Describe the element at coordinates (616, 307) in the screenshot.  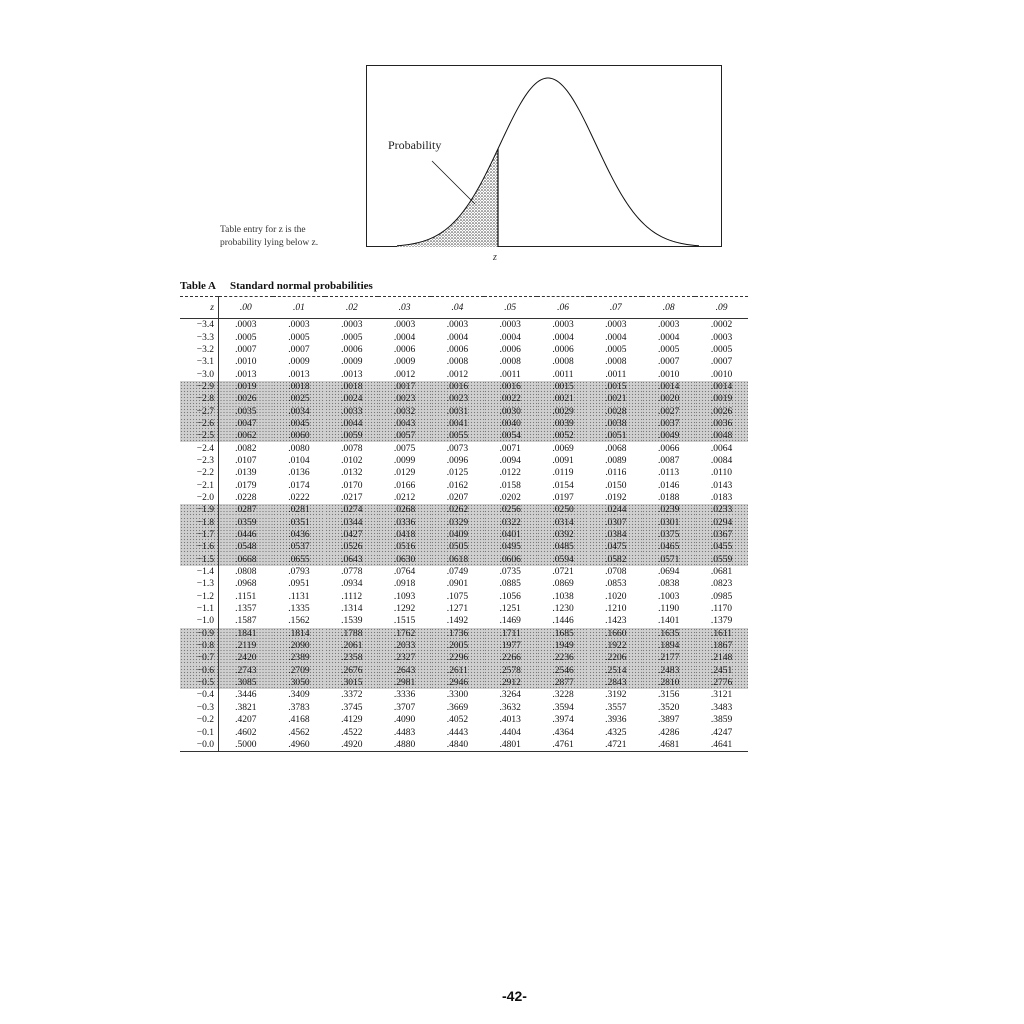
I see `header-col: .07` at that location.